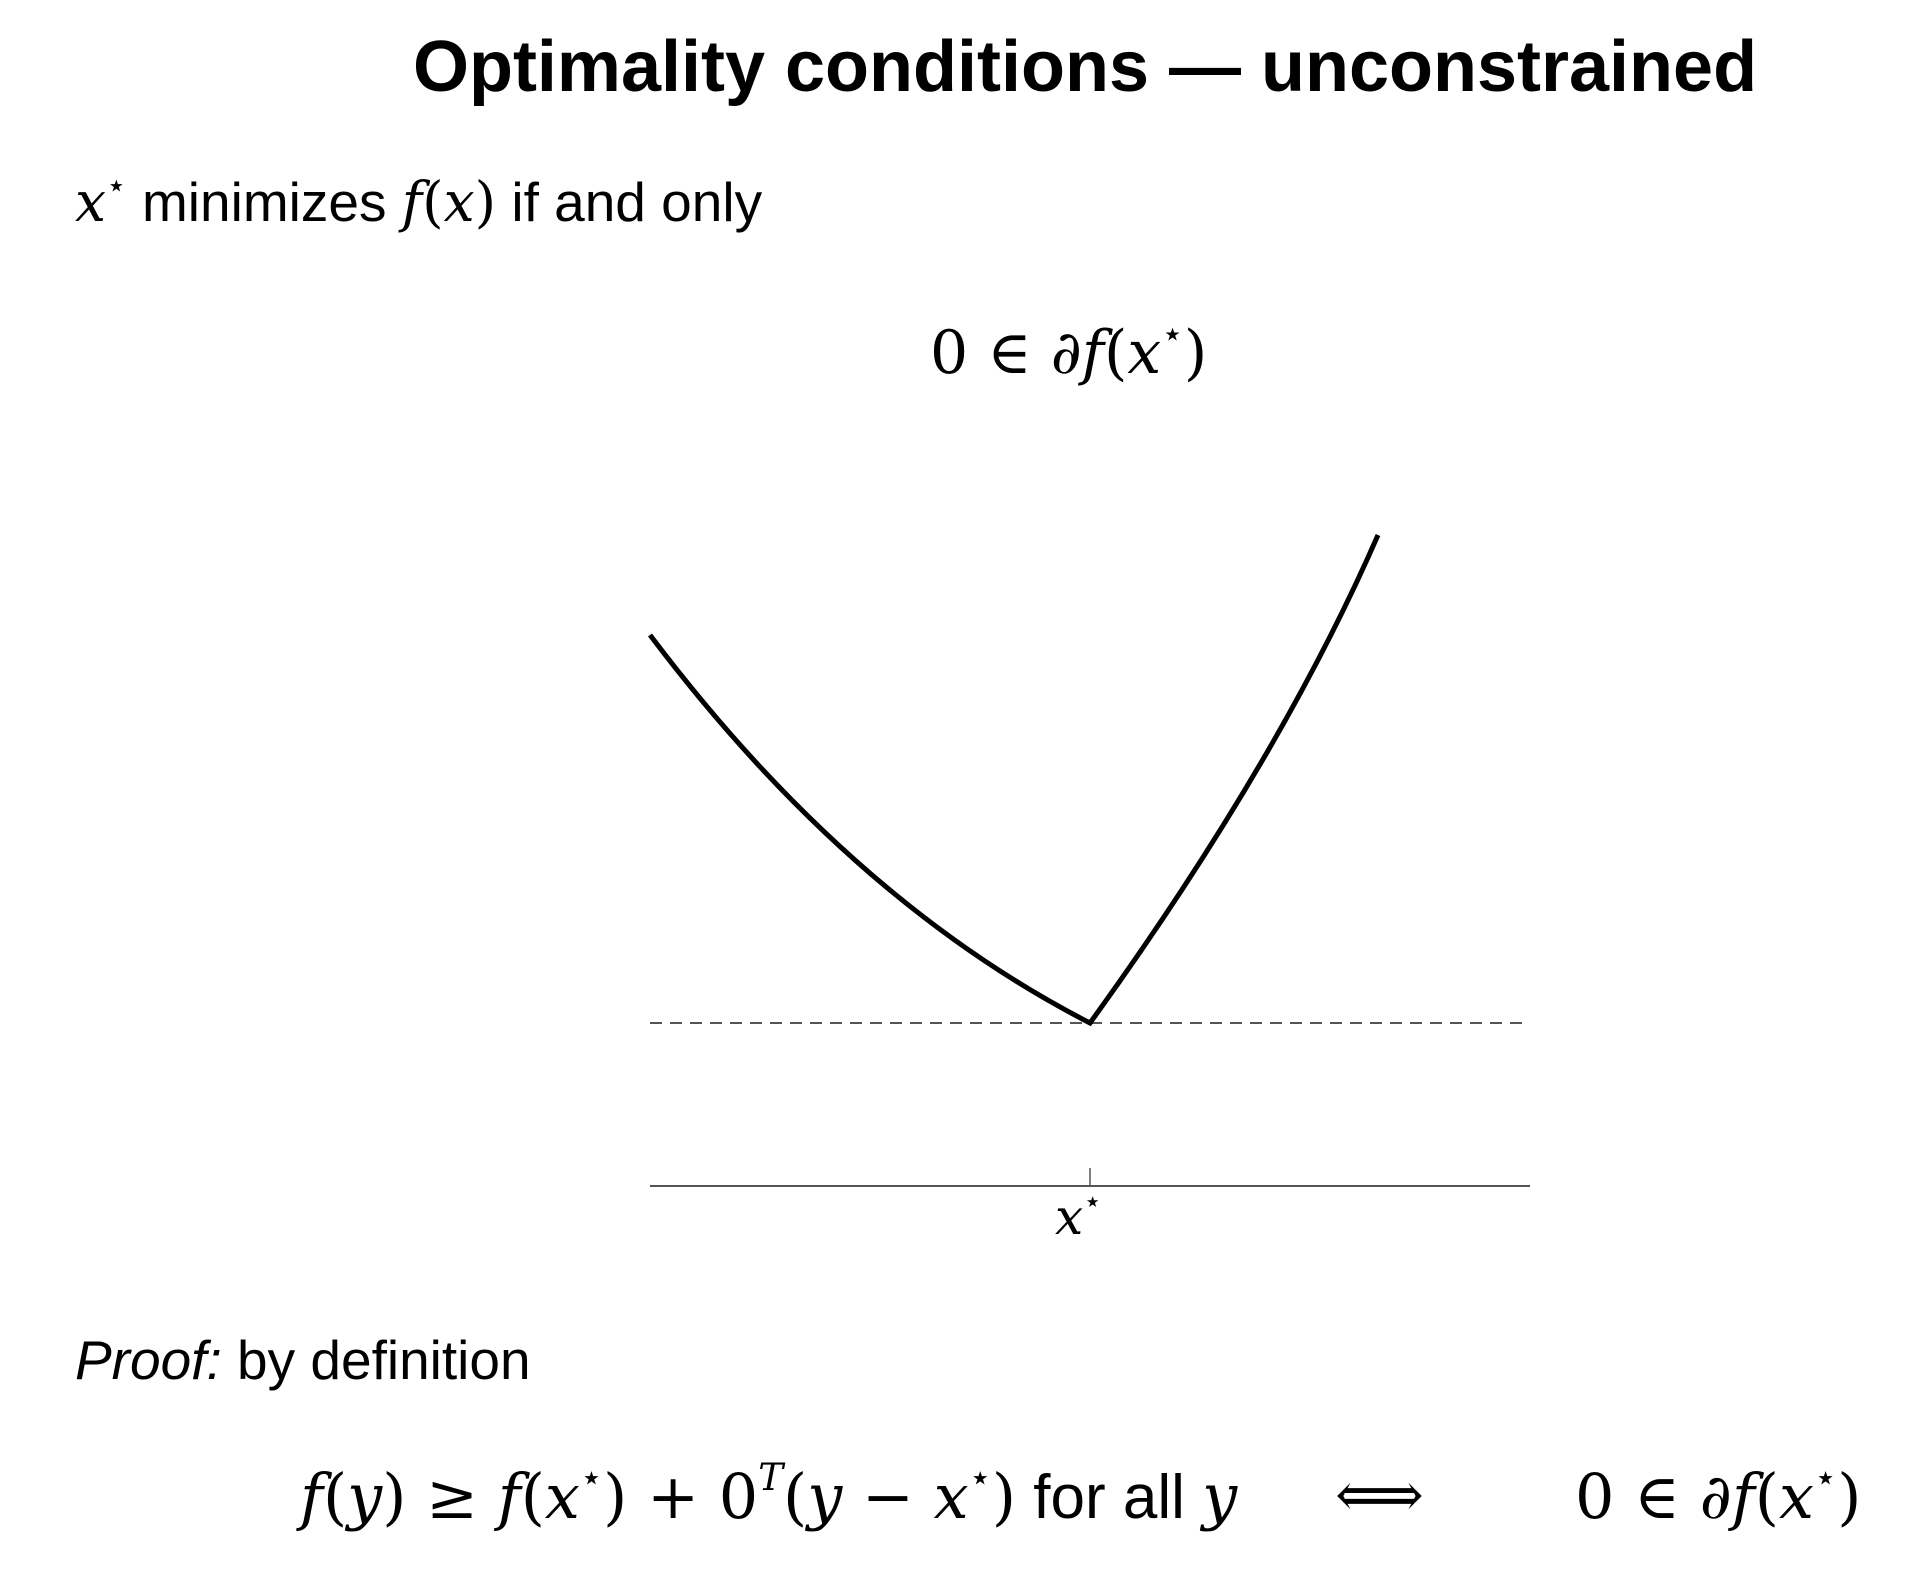  What do you see at coordinates (1066, 353) in the screenshot?
I see `cond-partial: ∂` at bounding box center [1066, 353].